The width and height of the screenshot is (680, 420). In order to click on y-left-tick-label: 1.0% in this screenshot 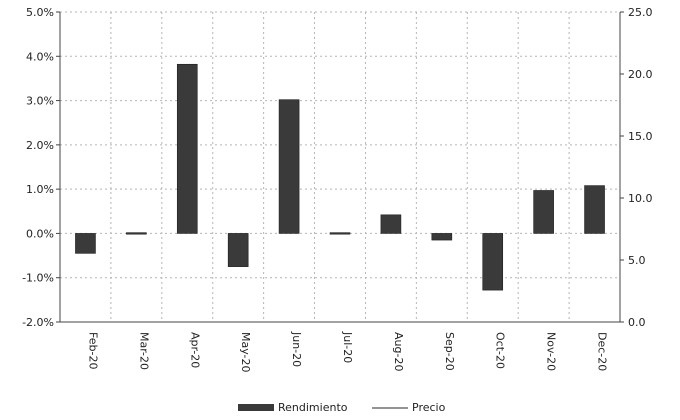, I will do `click(40, 189)`.